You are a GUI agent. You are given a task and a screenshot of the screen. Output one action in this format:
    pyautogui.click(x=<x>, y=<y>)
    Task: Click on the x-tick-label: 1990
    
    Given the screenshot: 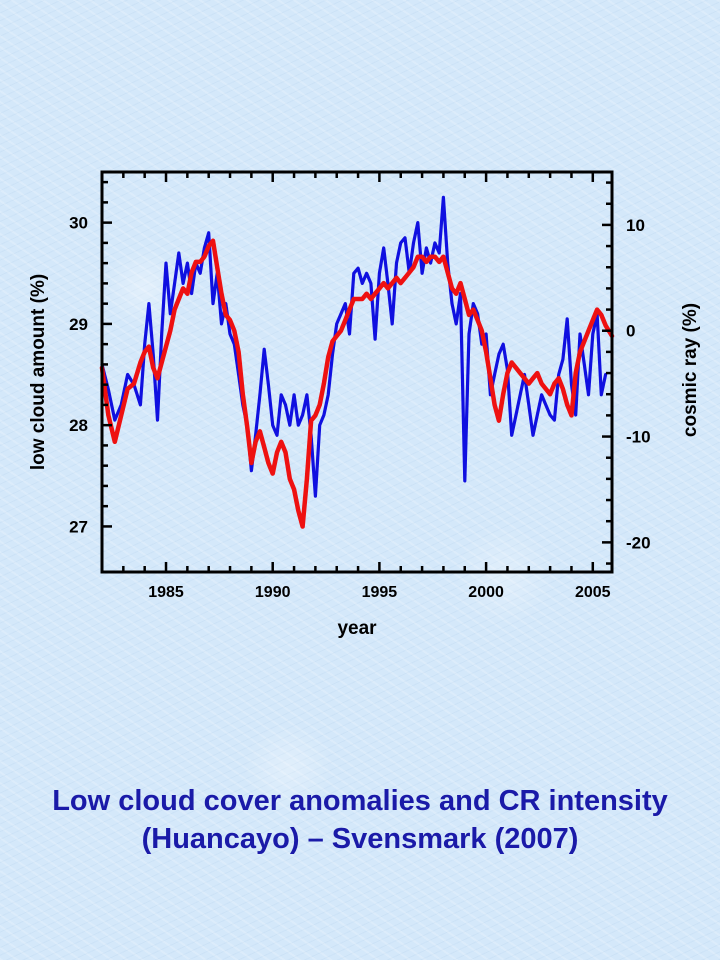 What is the action you would take?
    pyautogui.click(x=273, y=592)
    